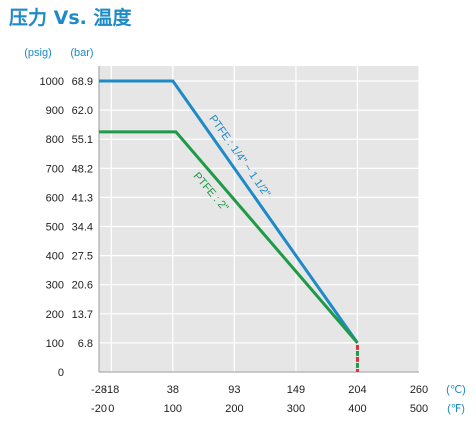 The image size is (476, 421). Describe the element at coordinates (70, 18) in the screenshot. I see `page-title: 压力 Vs. 温度` at that location.